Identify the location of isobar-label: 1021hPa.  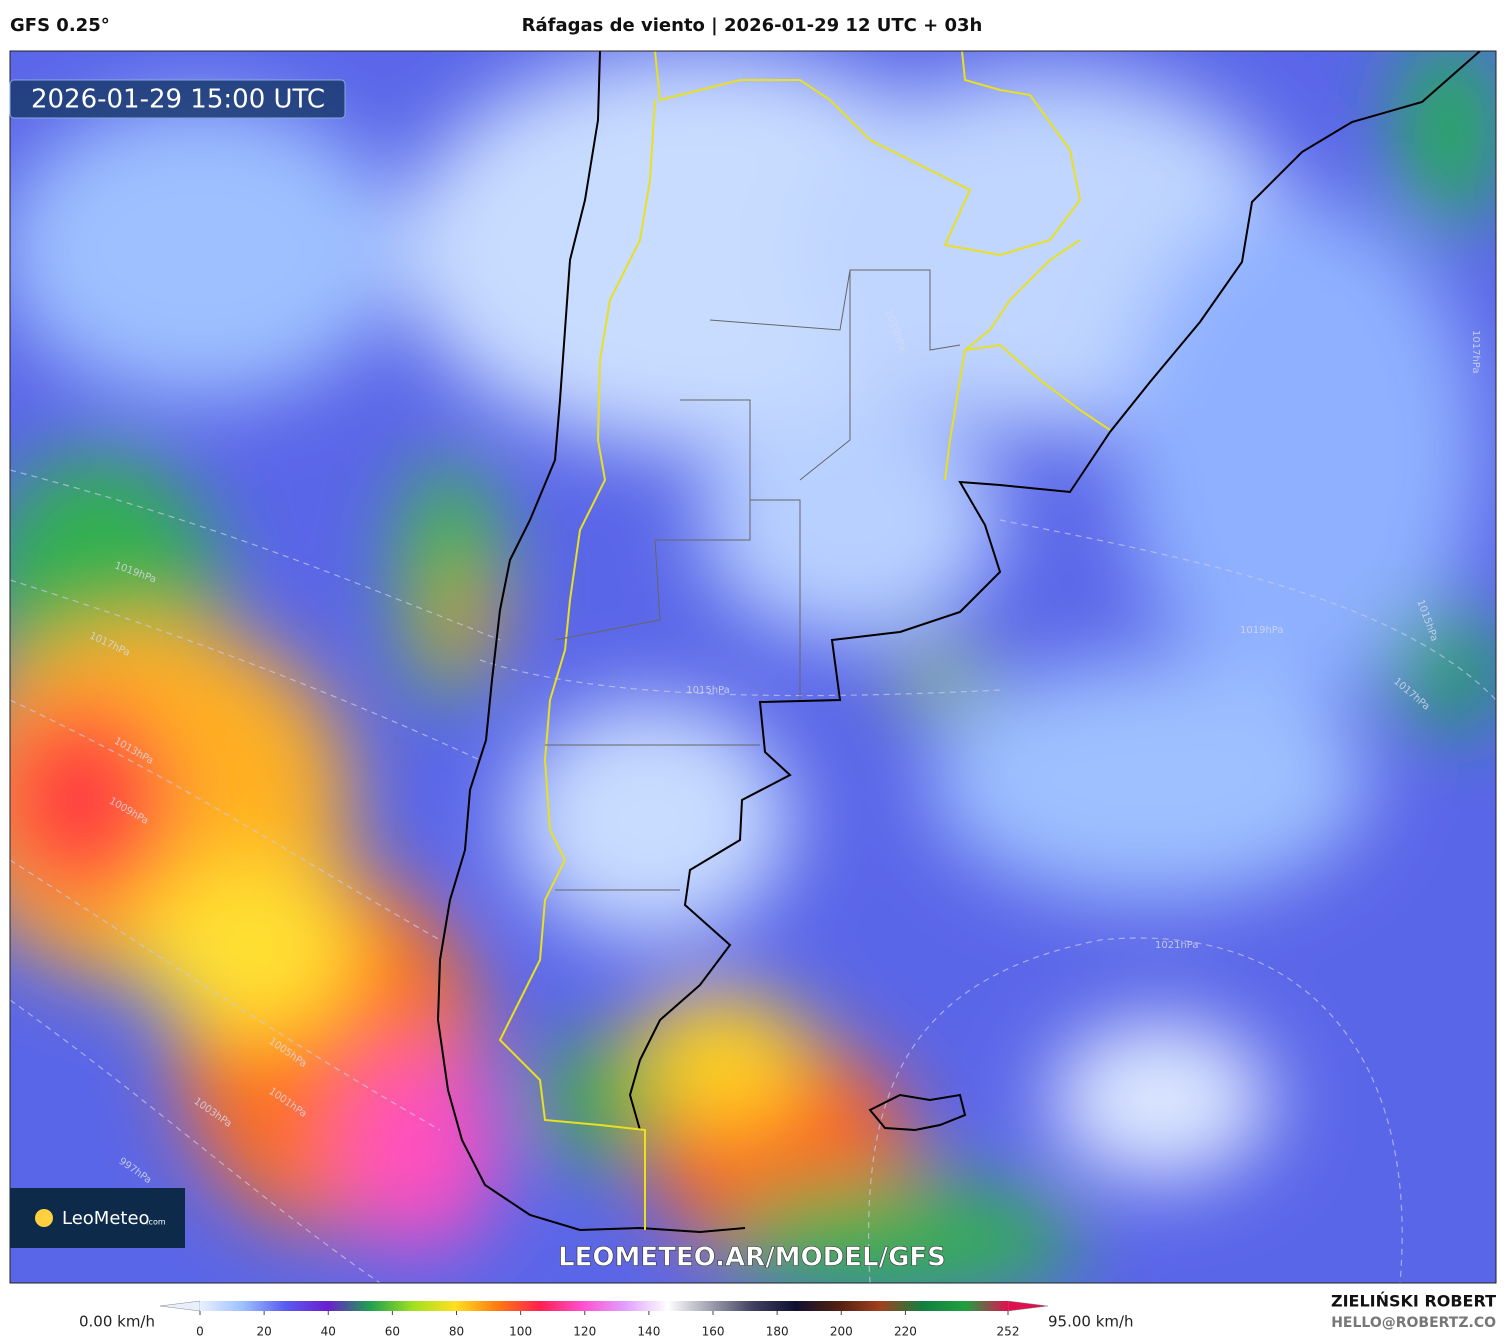
(1177, 945).